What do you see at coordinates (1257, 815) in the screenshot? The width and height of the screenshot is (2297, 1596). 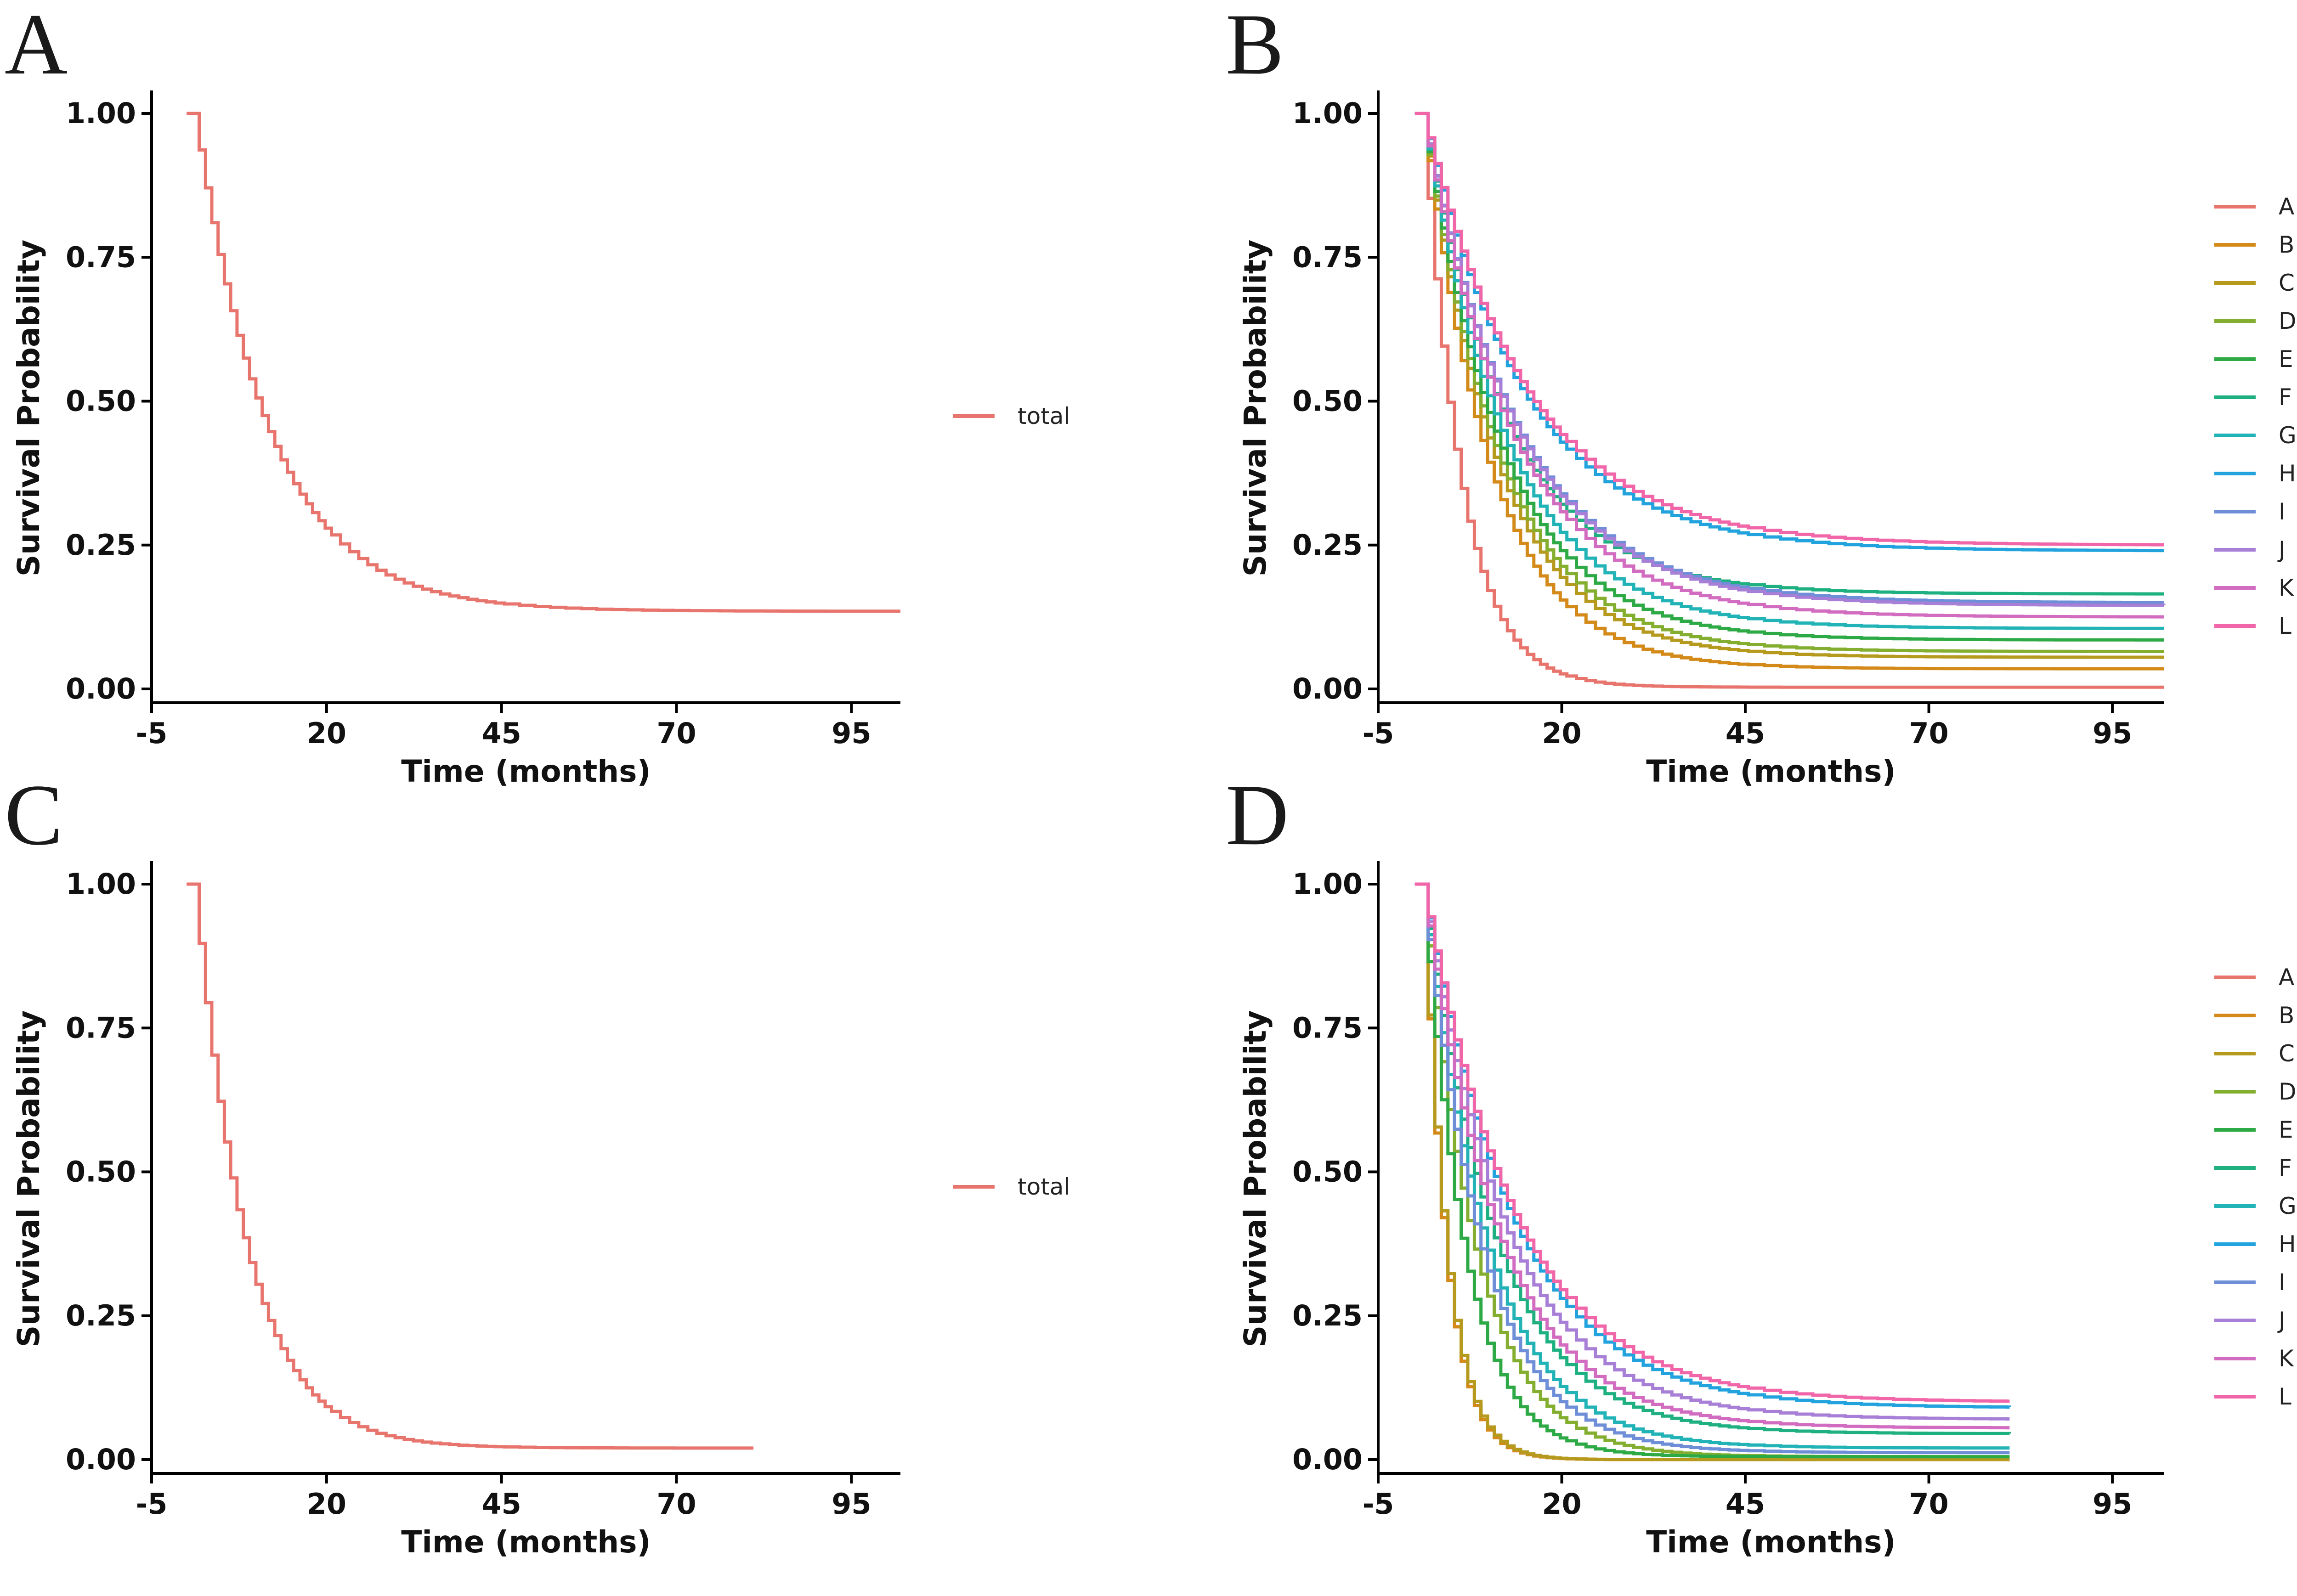 I see `panel-letter: D` at bounding box center [1257, 815].